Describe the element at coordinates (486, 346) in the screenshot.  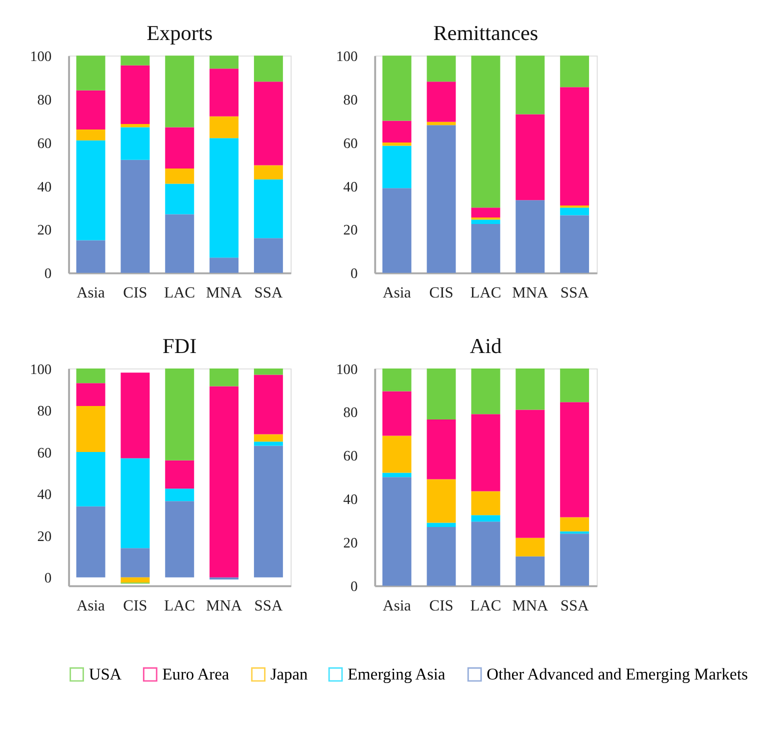
I see `chart-title: Aid` at that location.